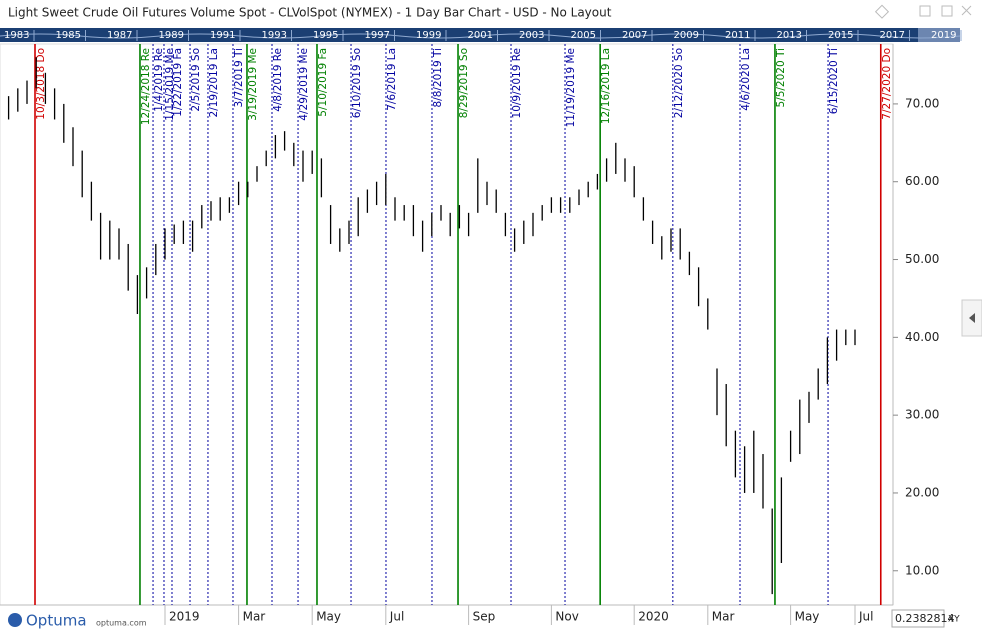 This screenshot has width=982, height=639. What do you see at coordinates (325, 35) in the screenshot?
I see `navigator-year: 1995` at bounding box center [325, 35].